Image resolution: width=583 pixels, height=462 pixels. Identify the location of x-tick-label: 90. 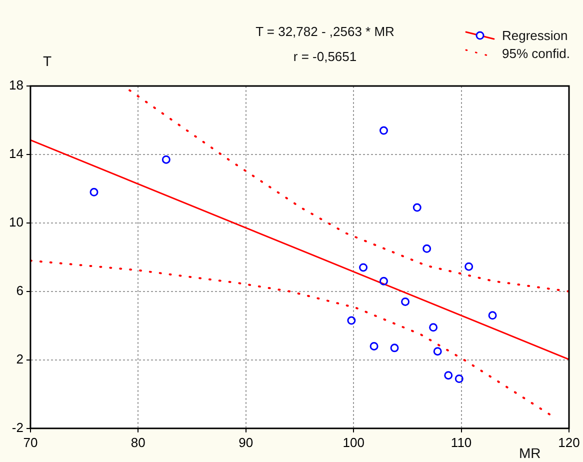
(246, 442).